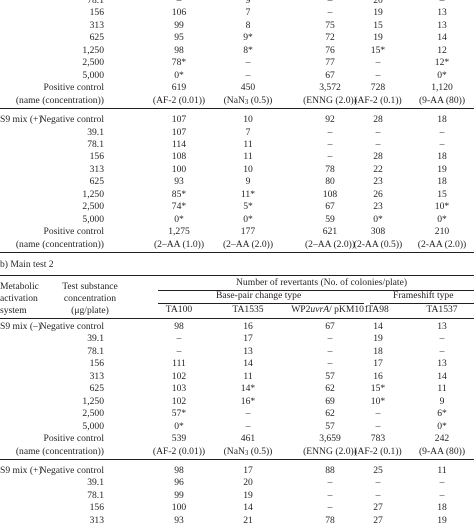 This screenshot has height=527, width=474. Describe the element at coordinates (96, 157) in the screenshot. I see `concentration-cell: 156` at that location.